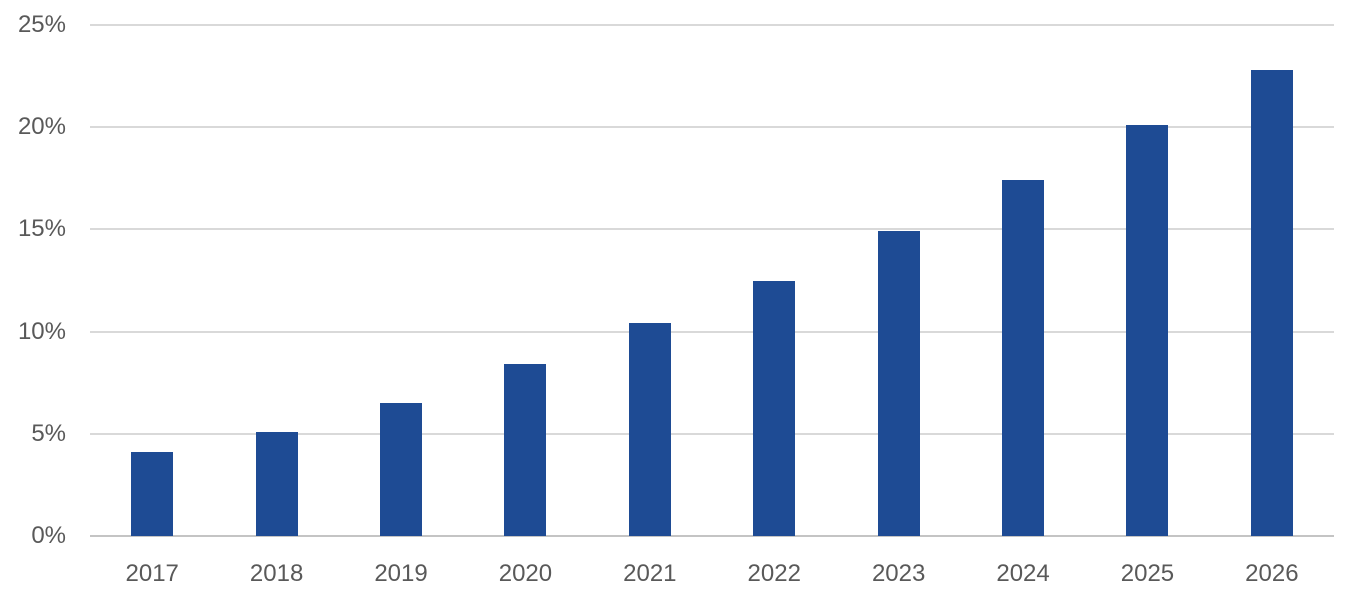  Describe the element at coordinates (712, 574) in the screenshot. I see `x-axis: 2017 2018 2019 2020 2021 2022 2023 2024 2025 2026` at that location.